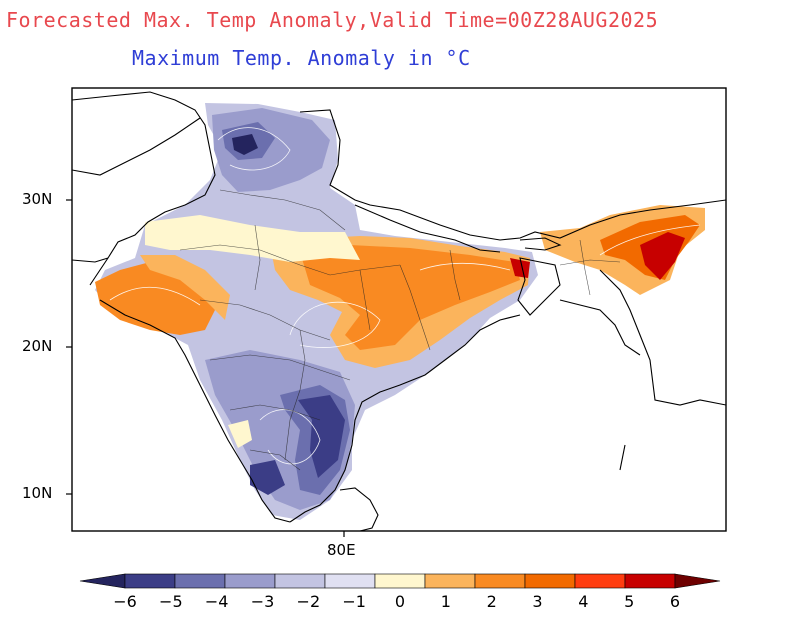 Image resolution: width=800 pixels, height=618 pixels. I want to click on northeast-hot-spot, so click(662, 256).